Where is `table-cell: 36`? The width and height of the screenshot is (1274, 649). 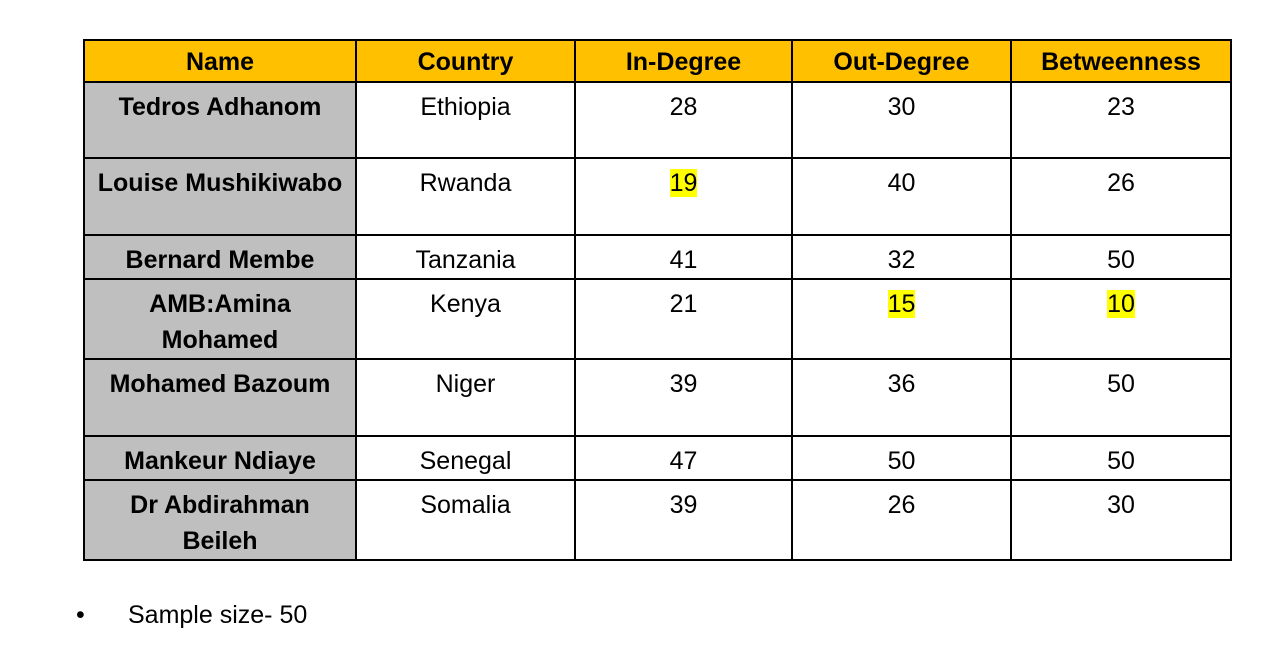 table-cell: 36 is located at coordinates (901, 397).